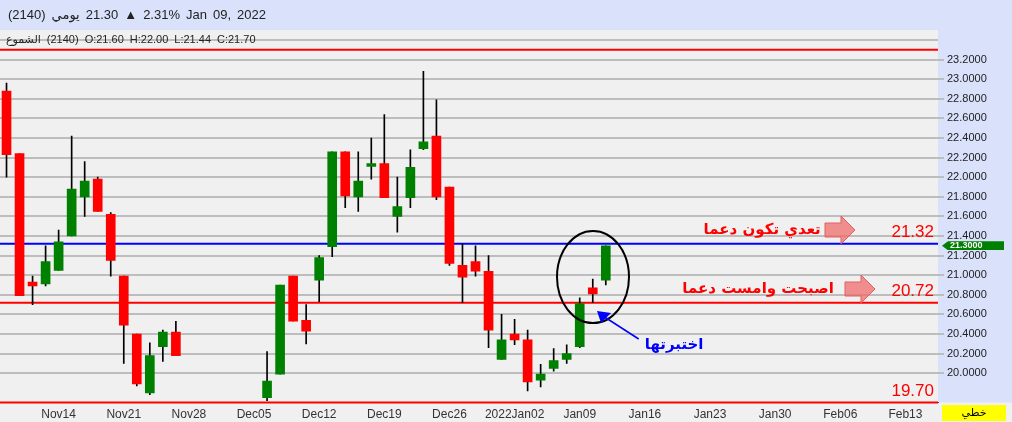 This screenshot has width=1012, height=422. Describe the element at coordinates (967, 137) in the screenshot. I see `y-tick-label: 22.4000` at that location.